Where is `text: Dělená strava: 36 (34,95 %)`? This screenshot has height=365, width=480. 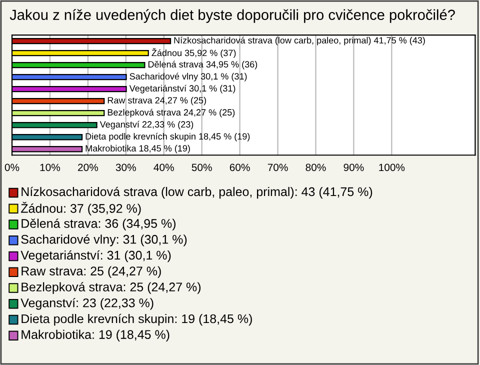 text: Dělená strava: 36 (34,95 %) is located at coordinates (99, 224).